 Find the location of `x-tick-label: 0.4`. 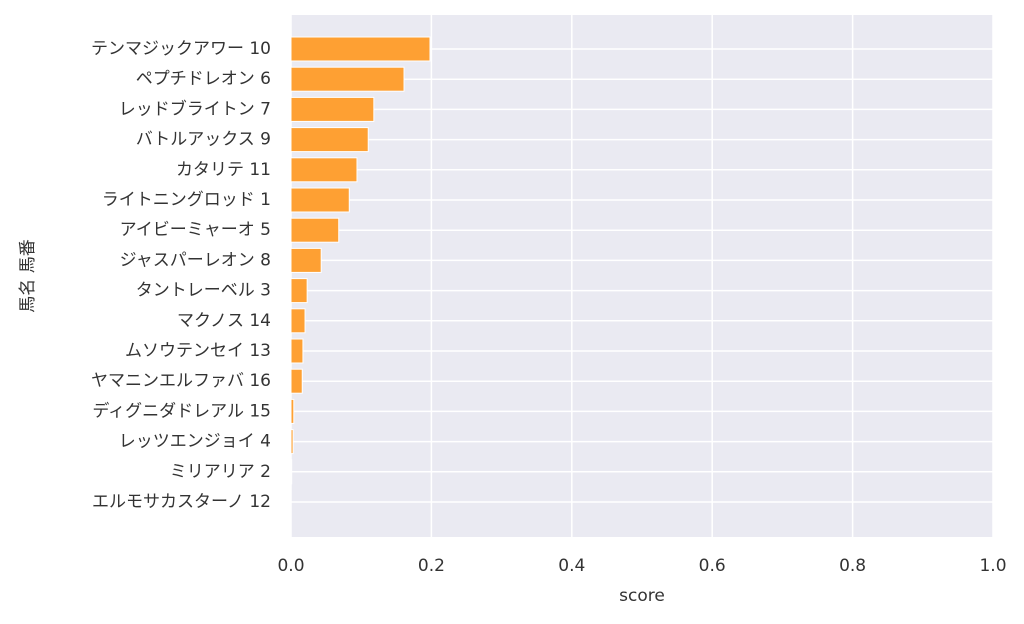

x-tick-label: 0.4 is located at coordinates (571, 566).